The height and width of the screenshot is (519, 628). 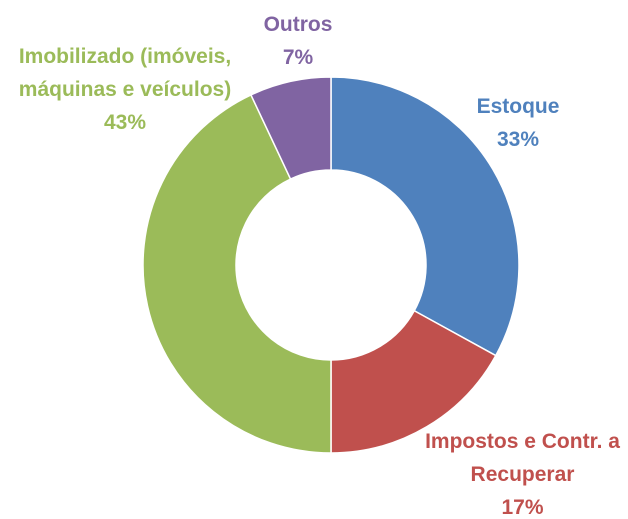 I want to click on slice-label: Impostos e Contr. a Recuperar 17%, so click(x=519, y=472).